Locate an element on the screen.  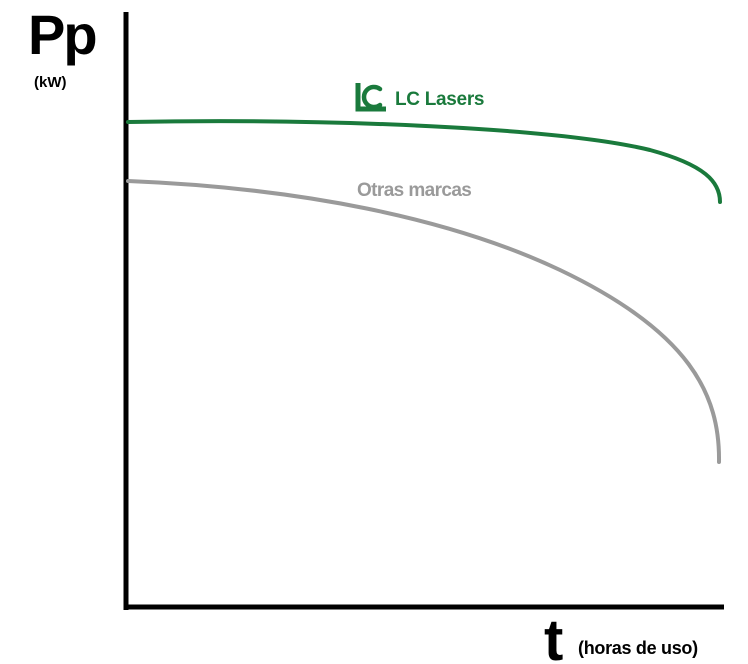
series-label-lc-lasers: LC Lasers is located at coordinates (439, 99).